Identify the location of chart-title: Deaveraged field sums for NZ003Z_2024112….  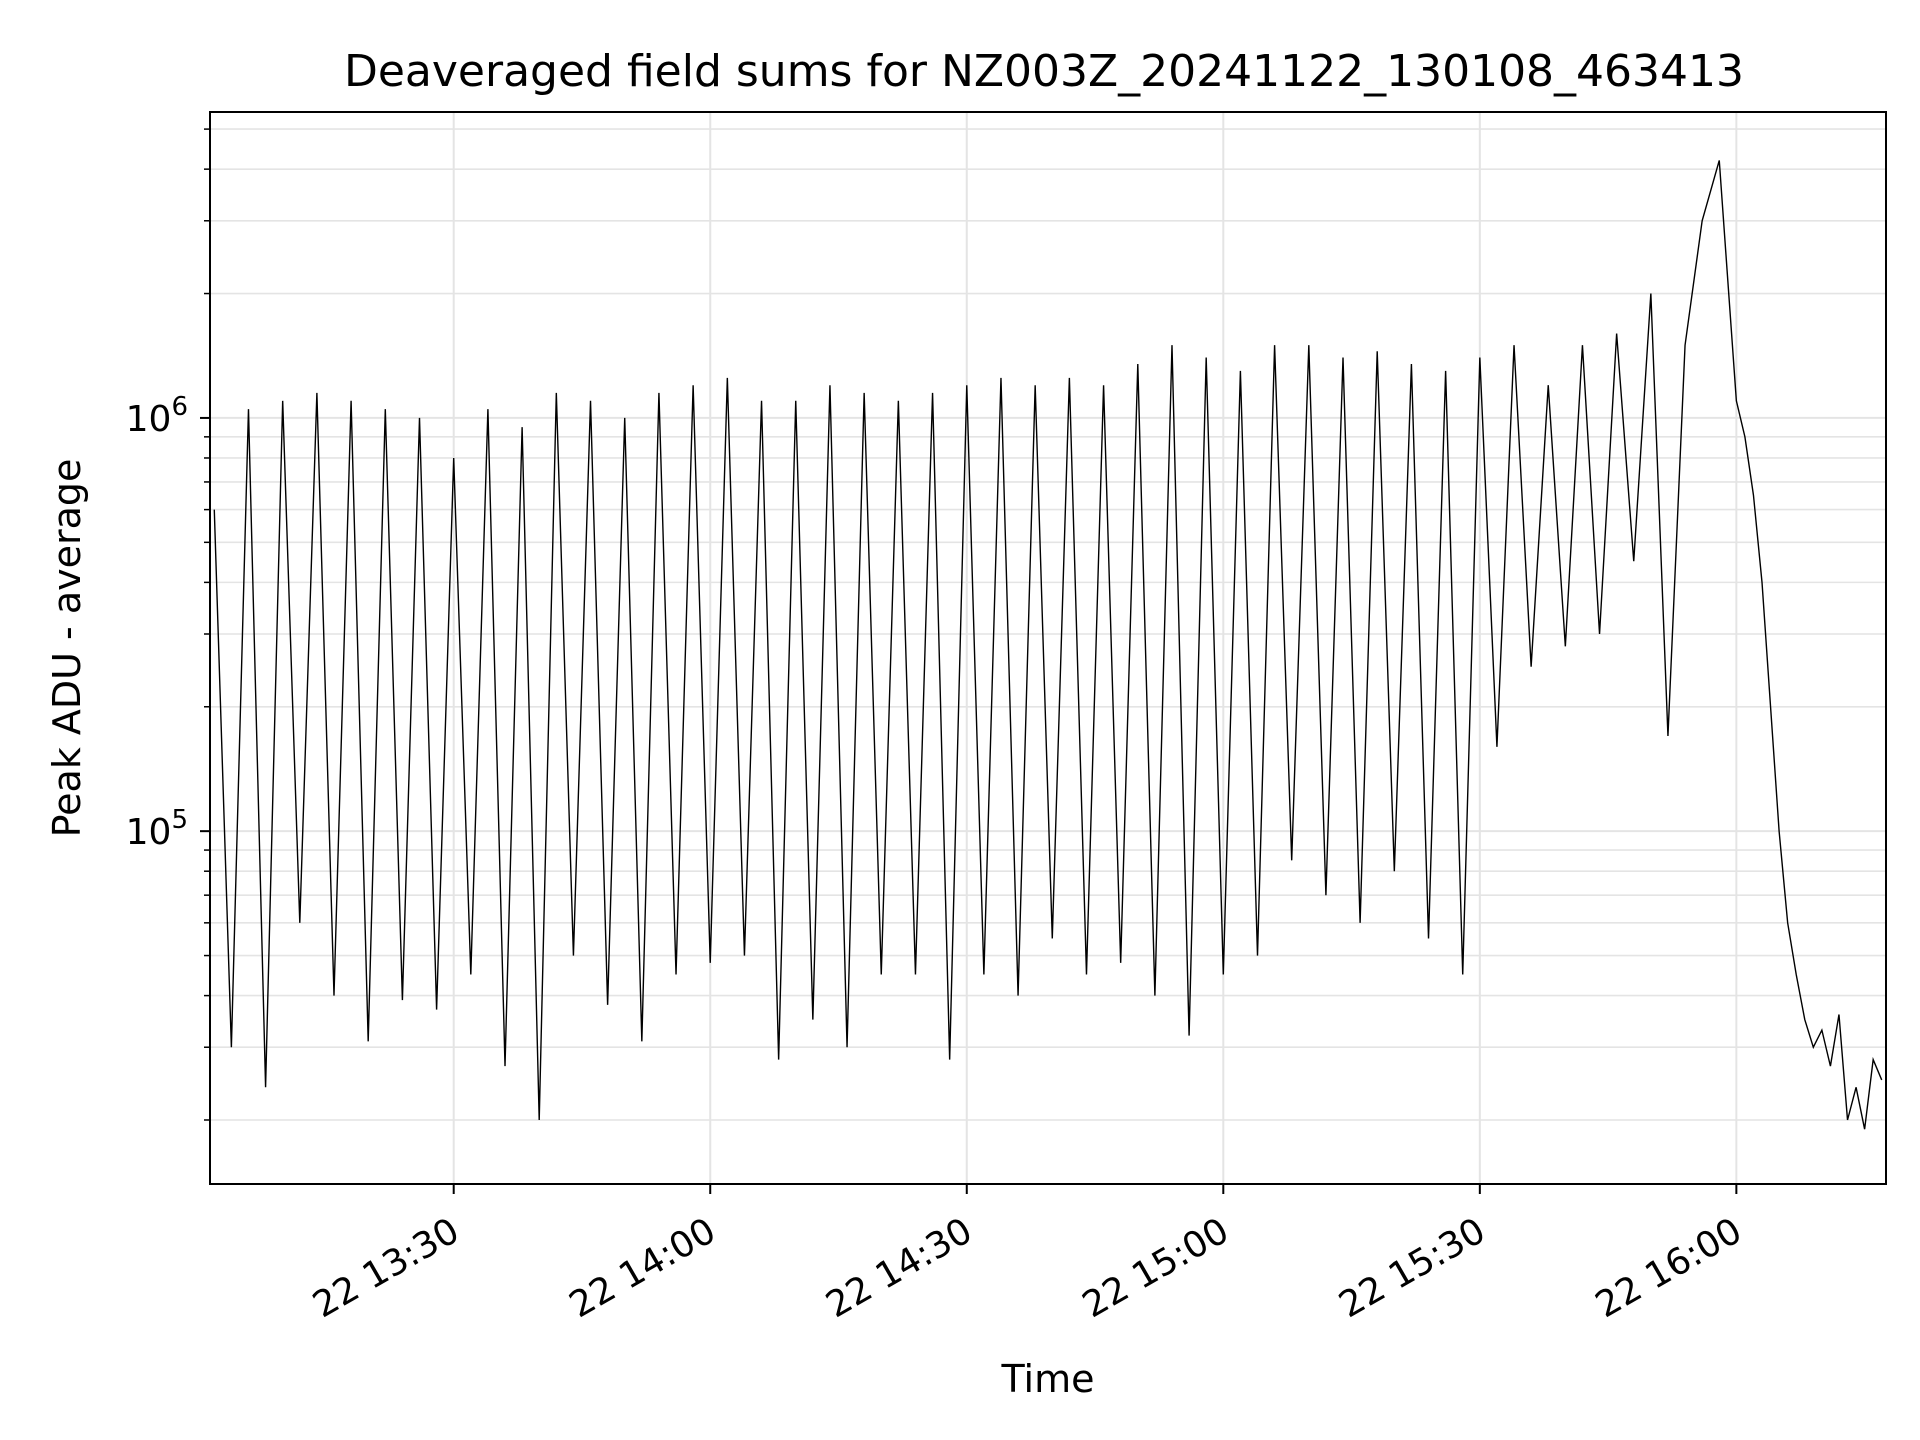
(1044, 71).